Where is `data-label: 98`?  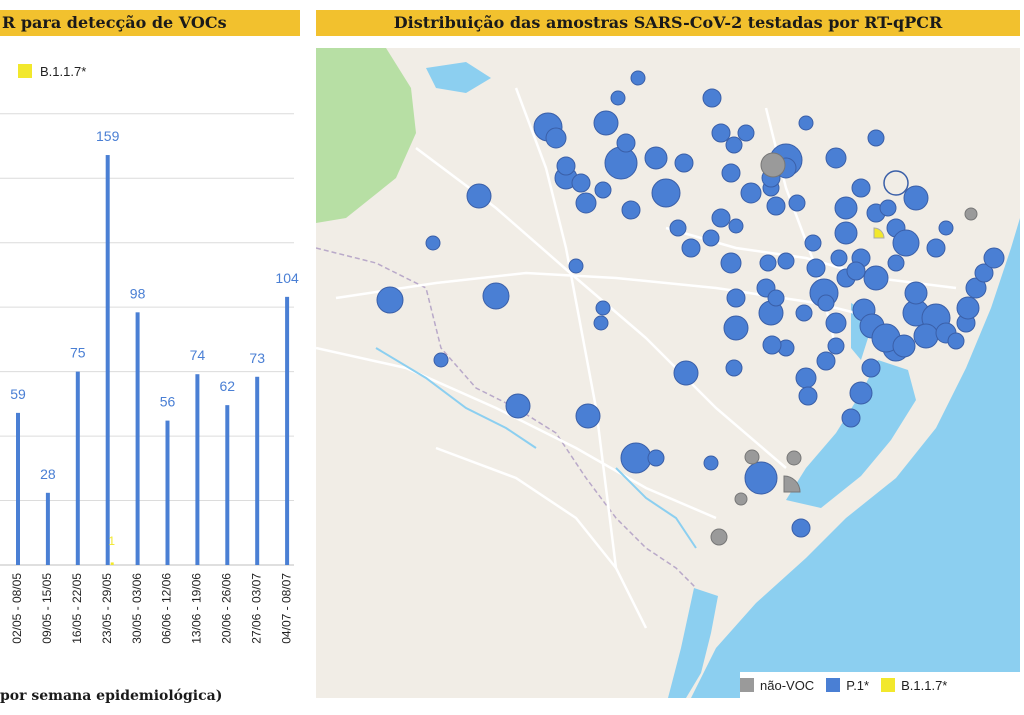 data-label: 98 is located at coordinates (138, 293).